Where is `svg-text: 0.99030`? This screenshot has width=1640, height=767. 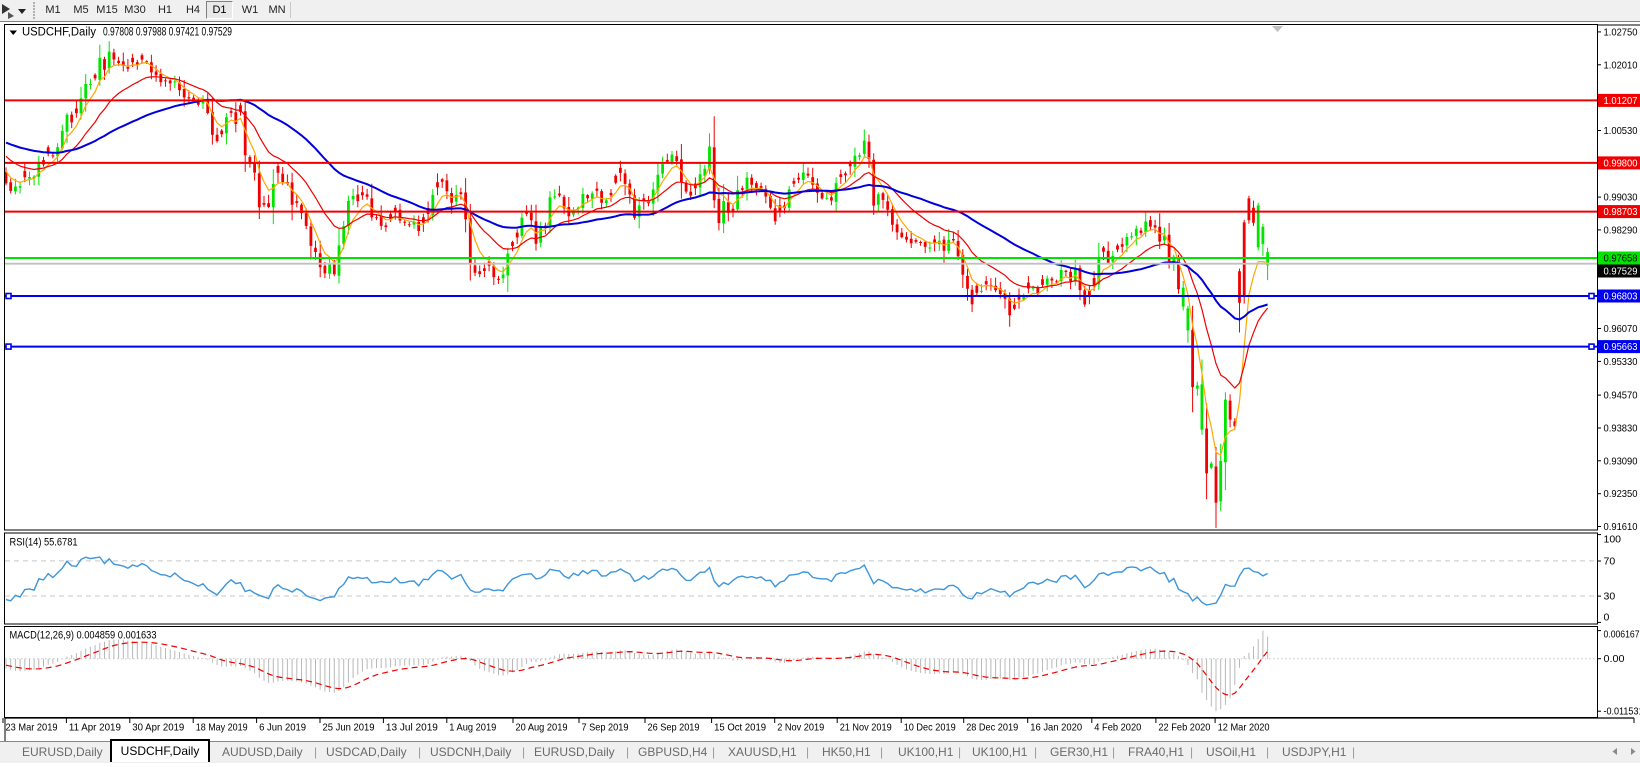
svg-text: 0.99030 is located at coordinates (1621, 198).